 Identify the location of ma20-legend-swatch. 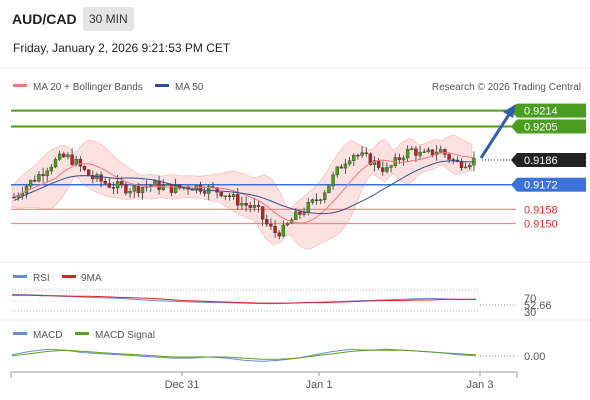
(20, 85).